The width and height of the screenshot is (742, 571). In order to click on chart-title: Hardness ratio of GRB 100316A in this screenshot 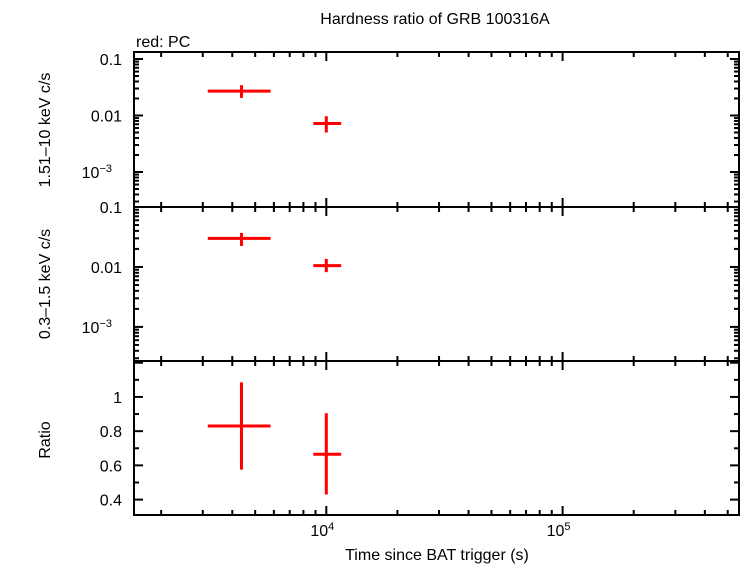, I will do `click(435, 19)`.